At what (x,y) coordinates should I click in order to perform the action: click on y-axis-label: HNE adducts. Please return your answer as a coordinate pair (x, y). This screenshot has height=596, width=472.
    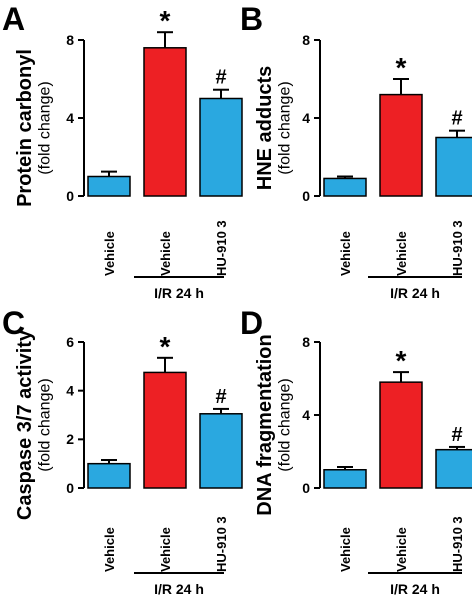
    Looking at the image, I should click on (265, 128).